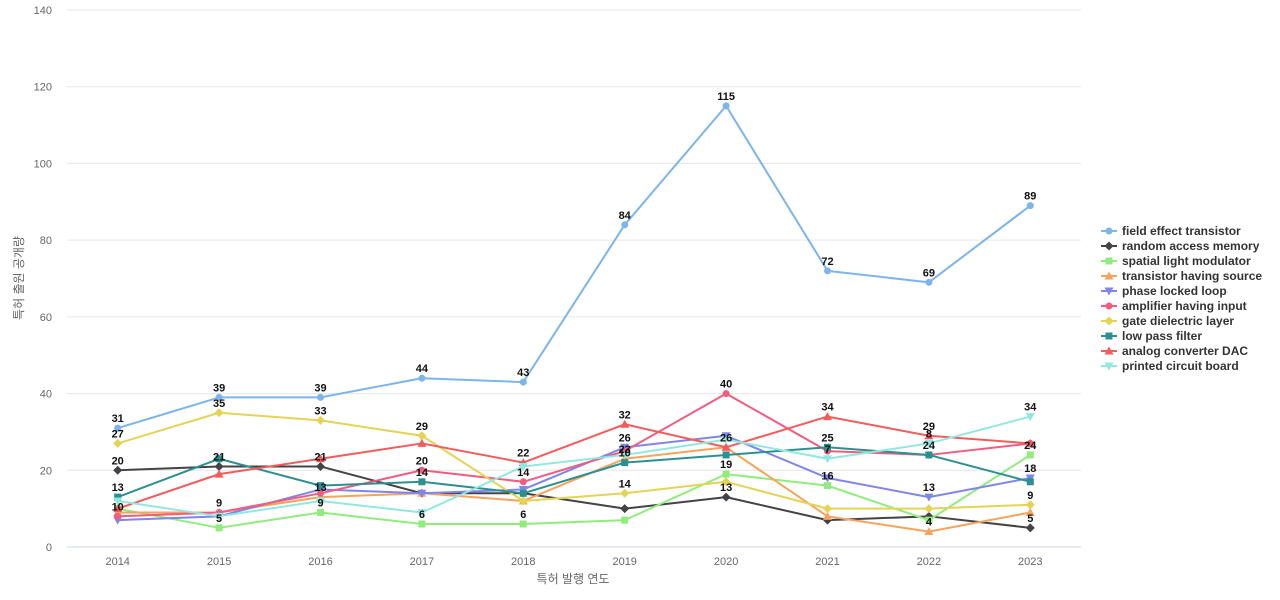  I want to click on legend-item: low pass filter, so click(1151, 336).